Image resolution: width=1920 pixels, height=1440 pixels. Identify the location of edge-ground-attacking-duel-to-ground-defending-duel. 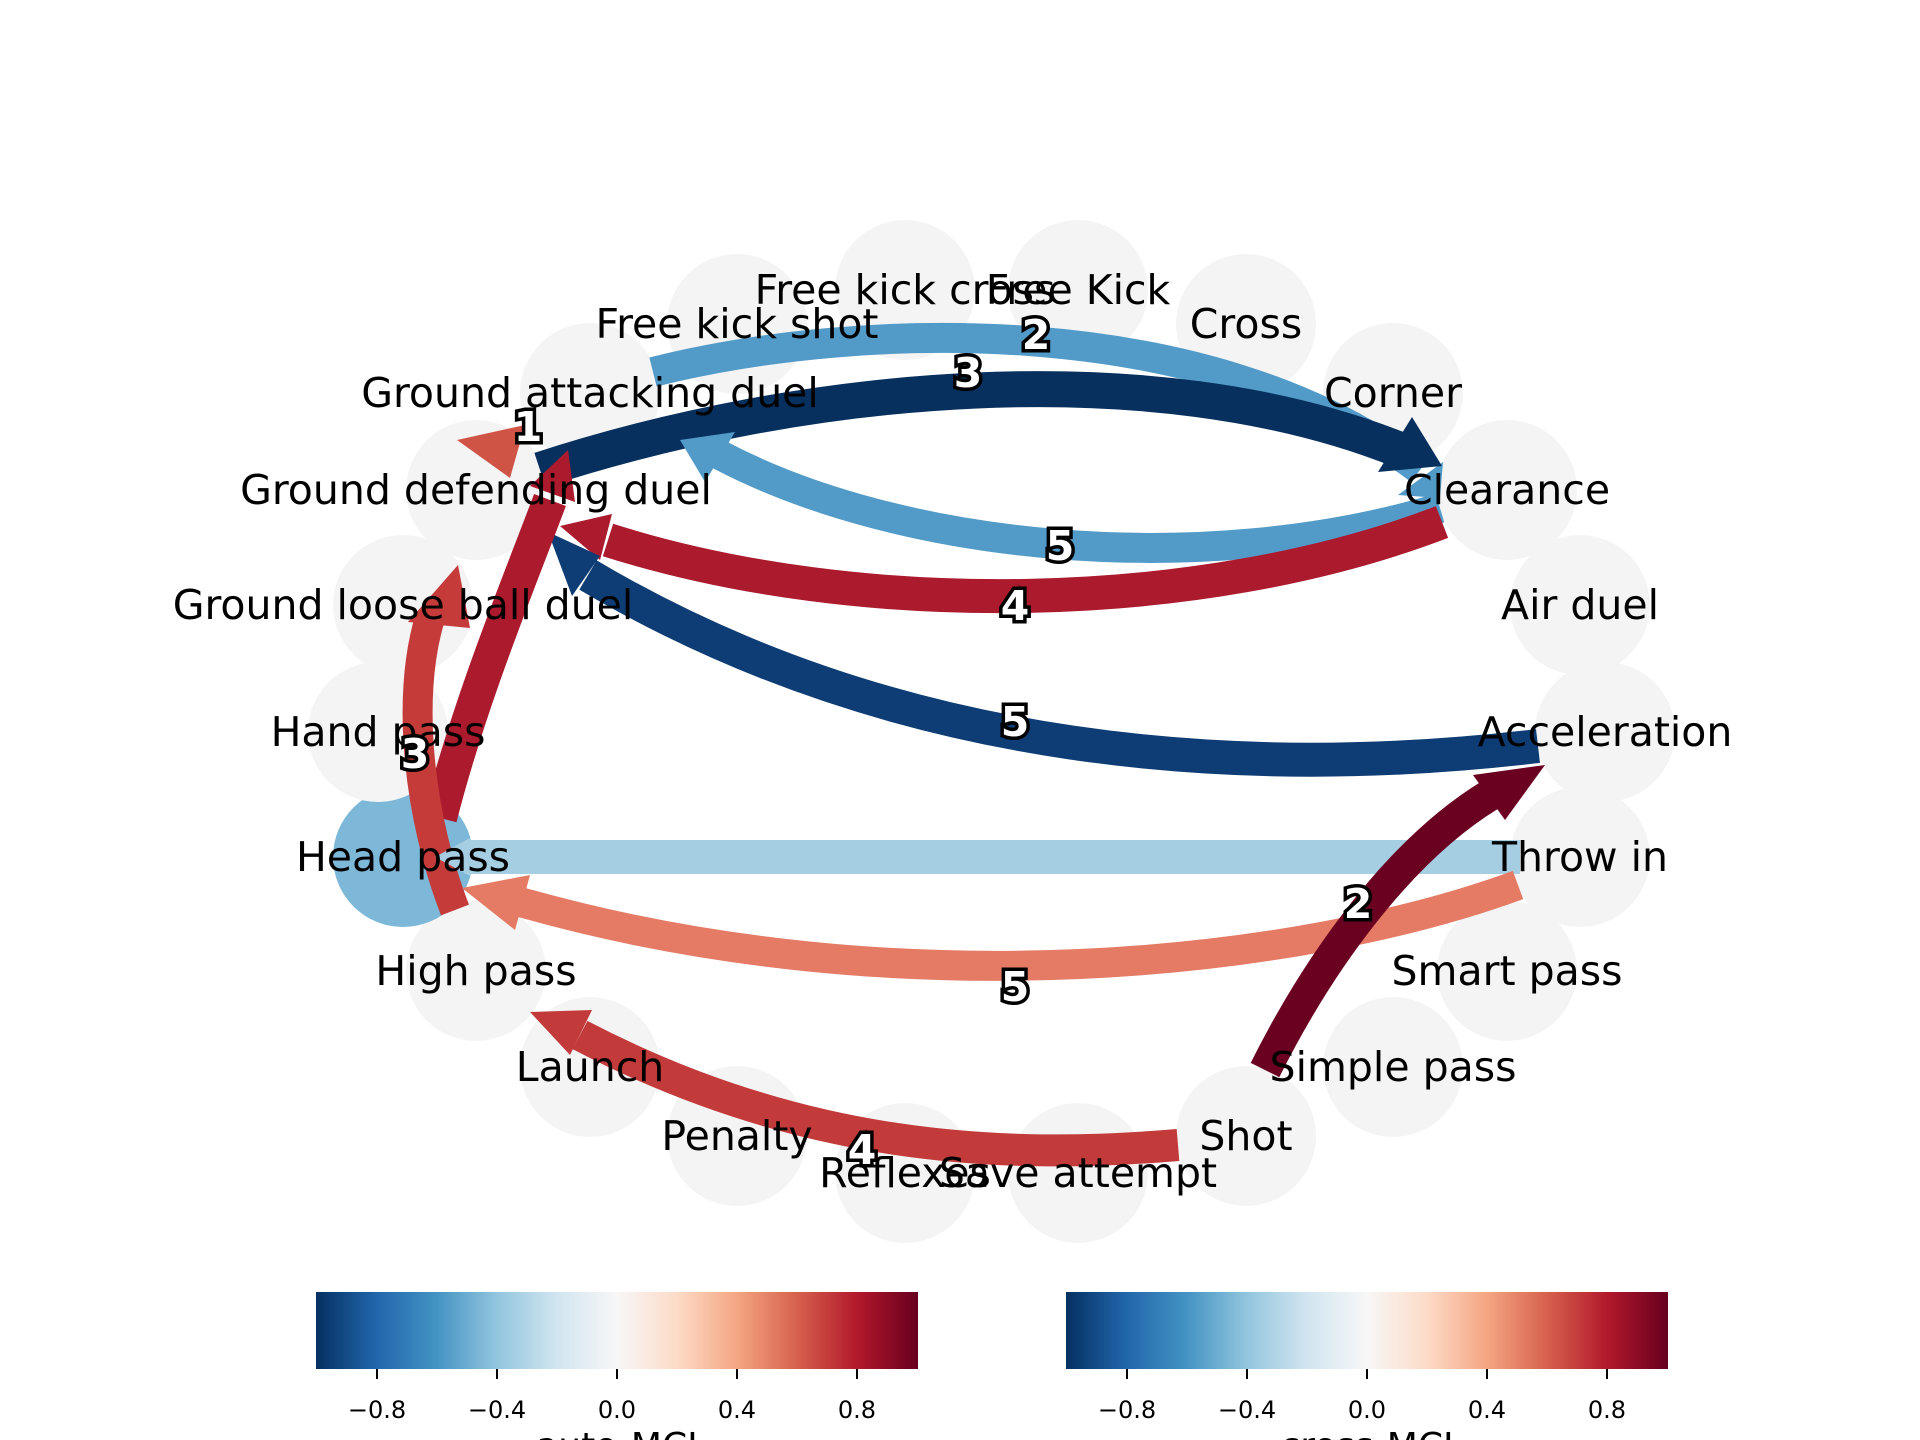
(491, 451).